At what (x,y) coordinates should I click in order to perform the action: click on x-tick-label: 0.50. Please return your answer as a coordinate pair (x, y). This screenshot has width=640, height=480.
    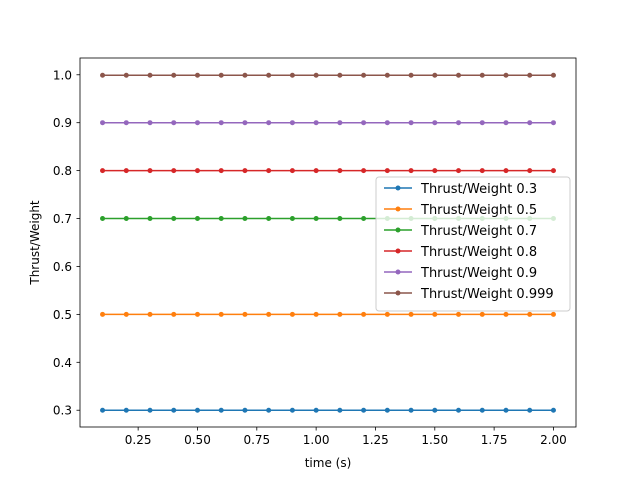
    Looking at the image, I should click on (197, 440).